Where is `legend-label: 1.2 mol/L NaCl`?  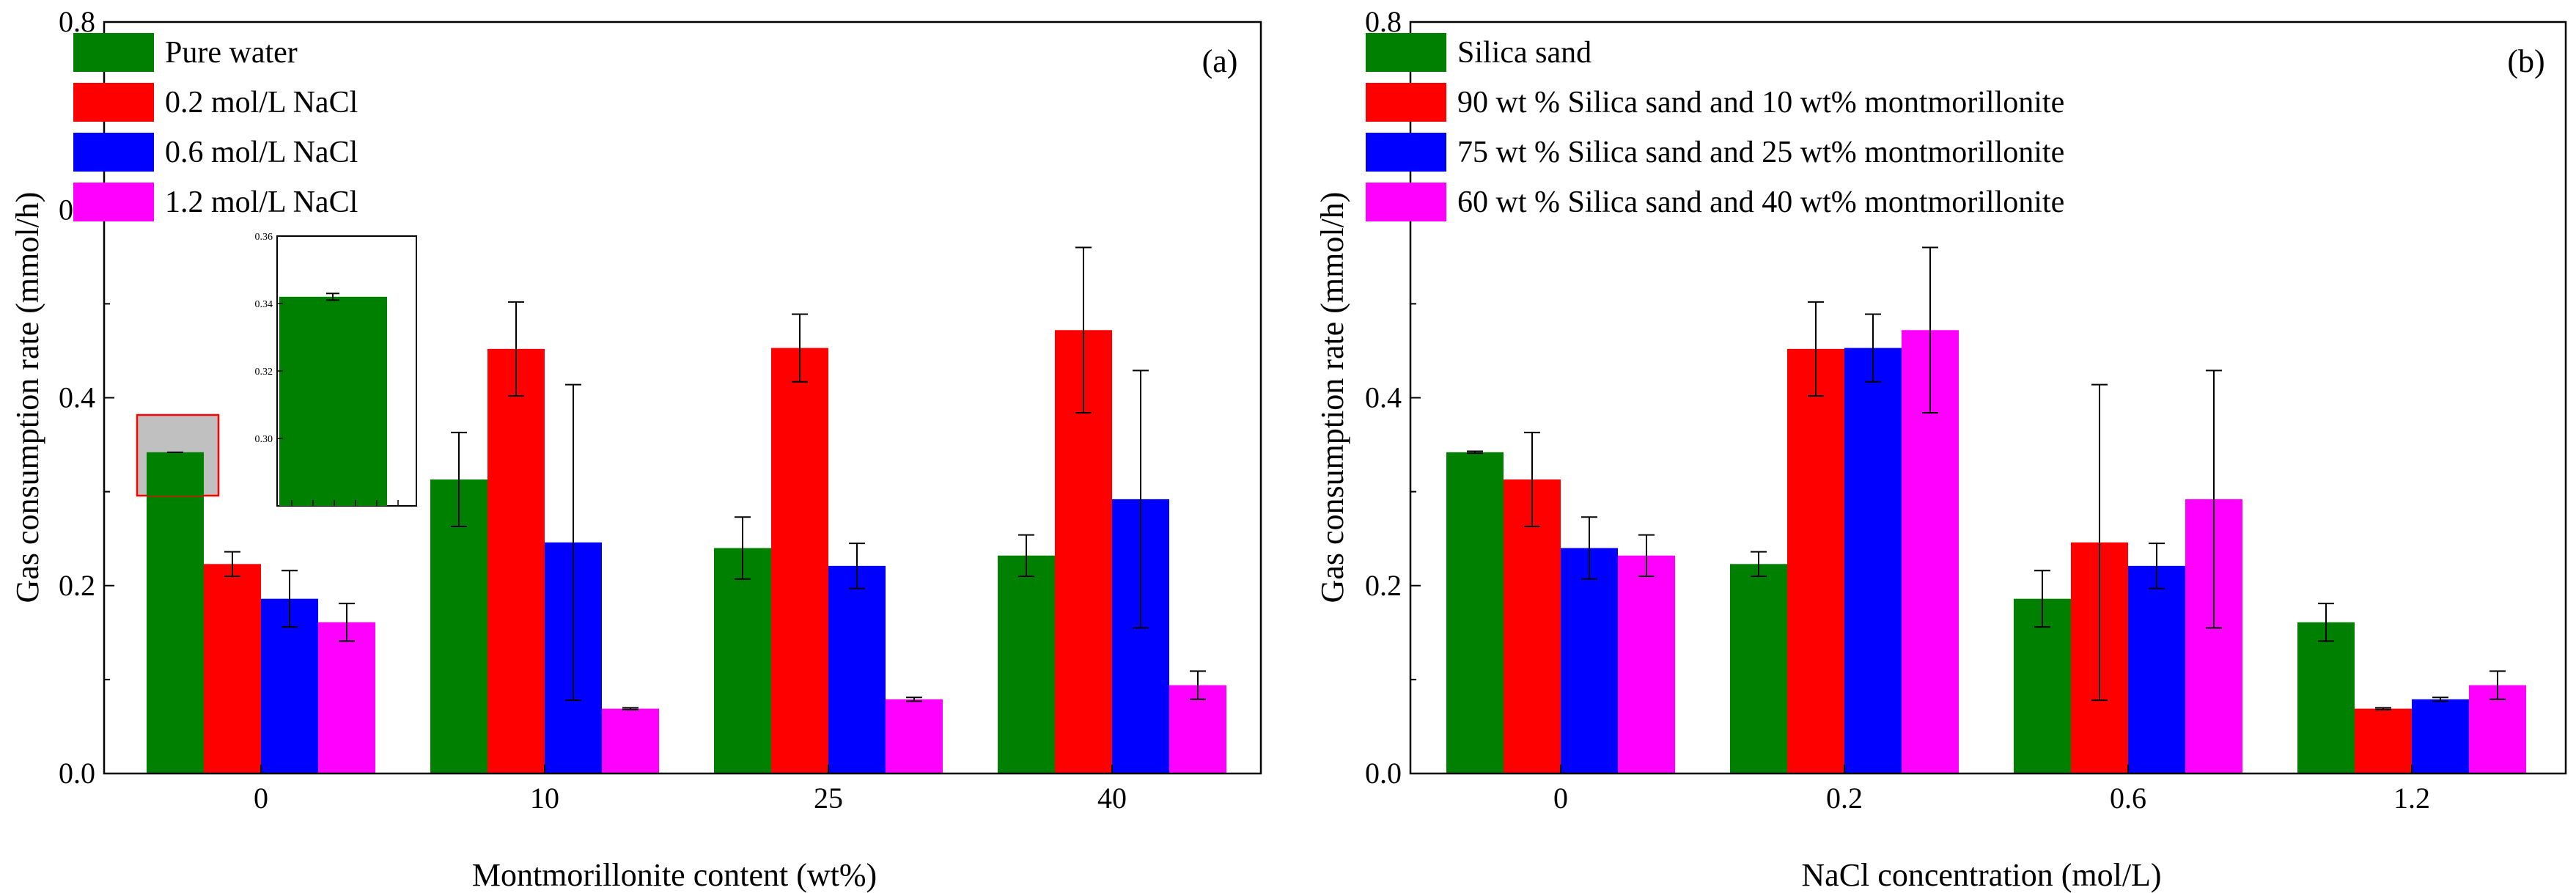 legend-label: 1.2 mol/L NaCl is located at coordinates (261, 202).